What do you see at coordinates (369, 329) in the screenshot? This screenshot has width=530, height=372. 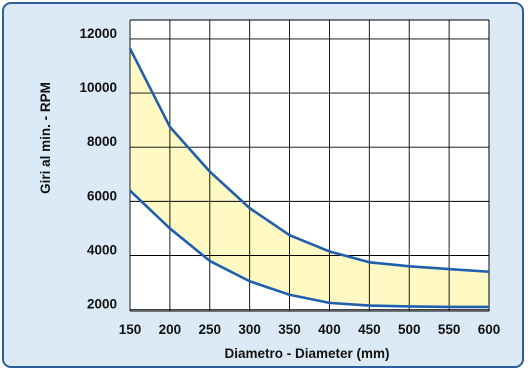 I see `x-tick-label-450: 450` at bounding box center [369, 329].